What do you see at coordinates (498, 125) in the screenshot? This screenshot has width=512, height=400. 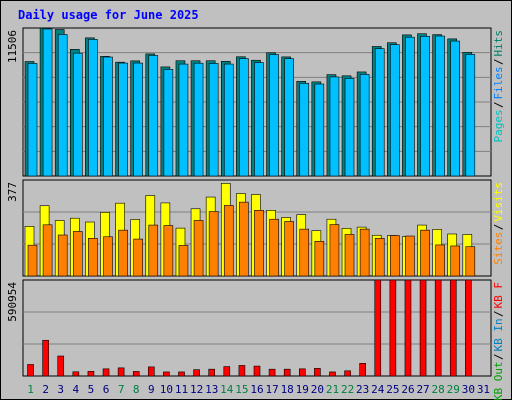 I see `legend-pages: Pages` at bounding box center [498, 125].